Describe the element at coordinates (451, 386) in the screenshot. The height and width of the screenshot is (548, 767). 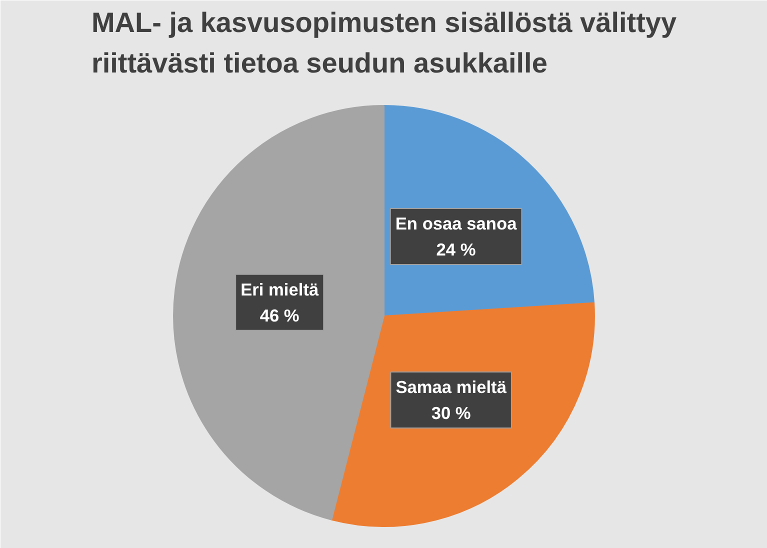
I see `slice-label: Samaa mieltä` at that location.